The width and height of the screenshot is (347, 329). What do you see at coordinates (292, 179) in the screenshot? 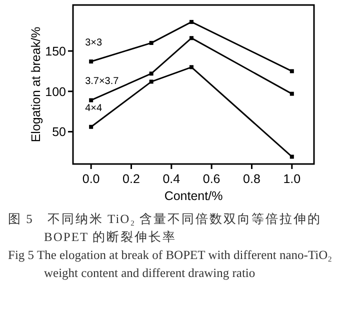
I see `x-tick-label: 1.0` at bounding box center [292, 179].